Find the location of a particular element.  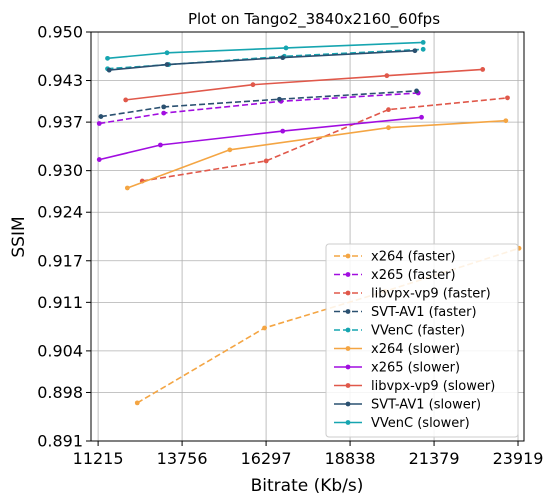

legend-entry: VVenC (slower) is located at coordinates (402, 423).